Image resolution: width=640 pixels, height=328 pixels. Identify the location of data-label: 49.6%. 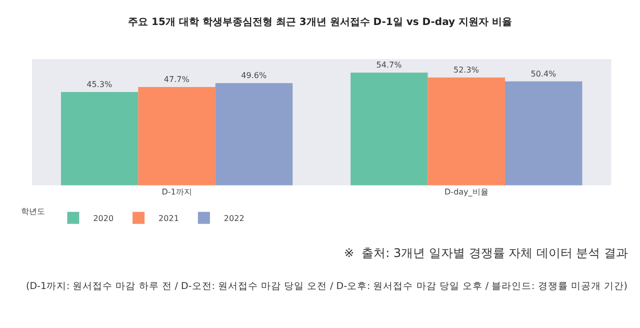
(254, 75).